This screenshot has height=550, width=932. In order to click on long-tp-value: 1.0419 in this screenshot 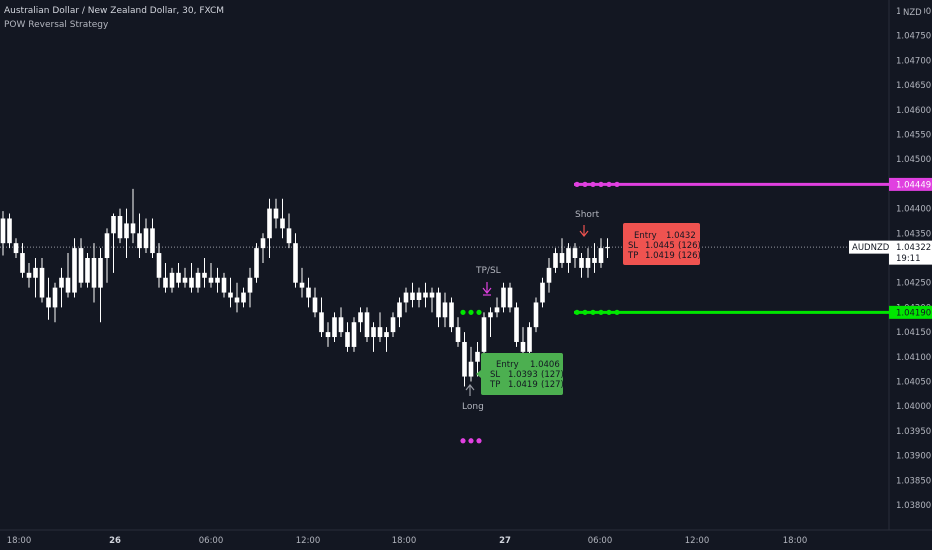, I will do `click(523, 385)`.